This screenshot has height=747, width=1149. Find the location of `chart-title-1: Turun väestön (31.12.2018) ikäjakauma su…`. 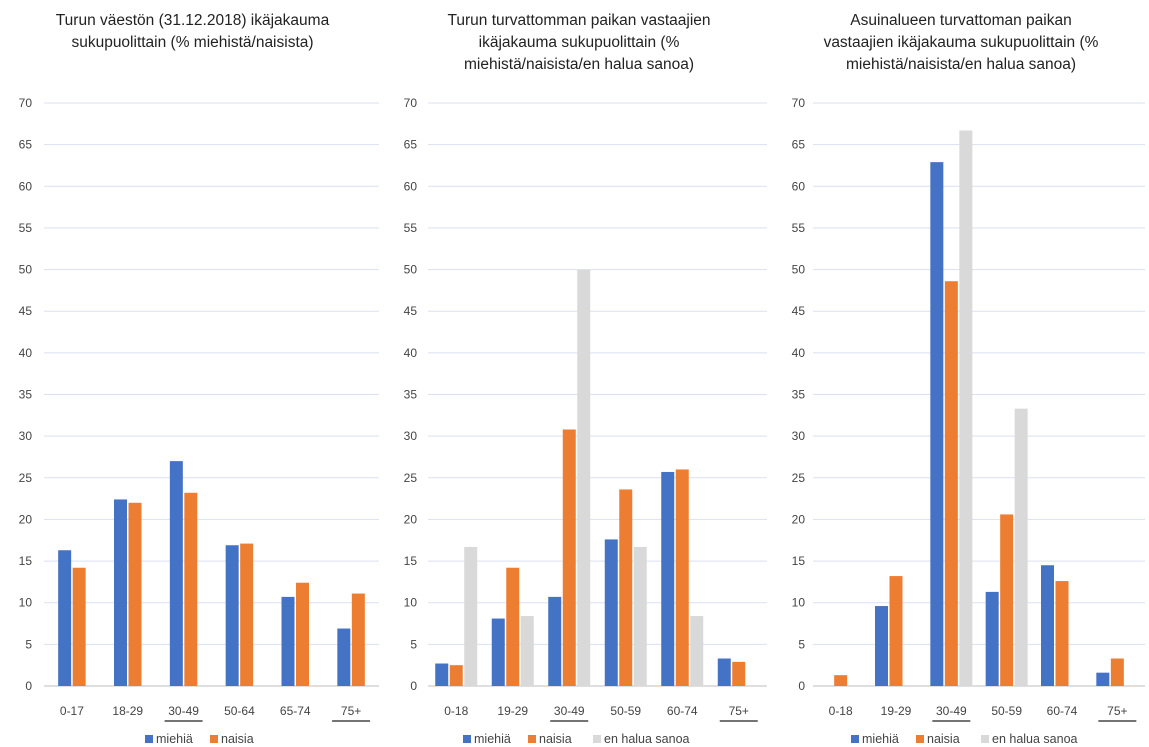

chart-title-1: Turun väestön (31.12.2018) ikäjakauma su… is located at coordinates (192, 31).